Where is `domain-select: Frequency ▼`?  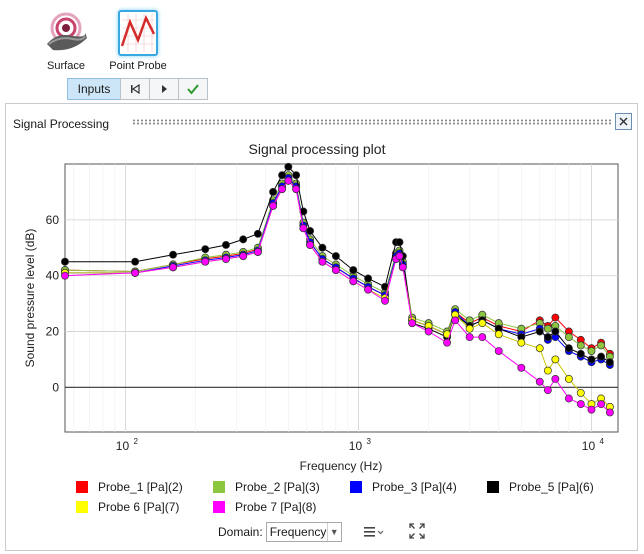
domain-select: Frequency ▼ is located at coordinates (303, 532).